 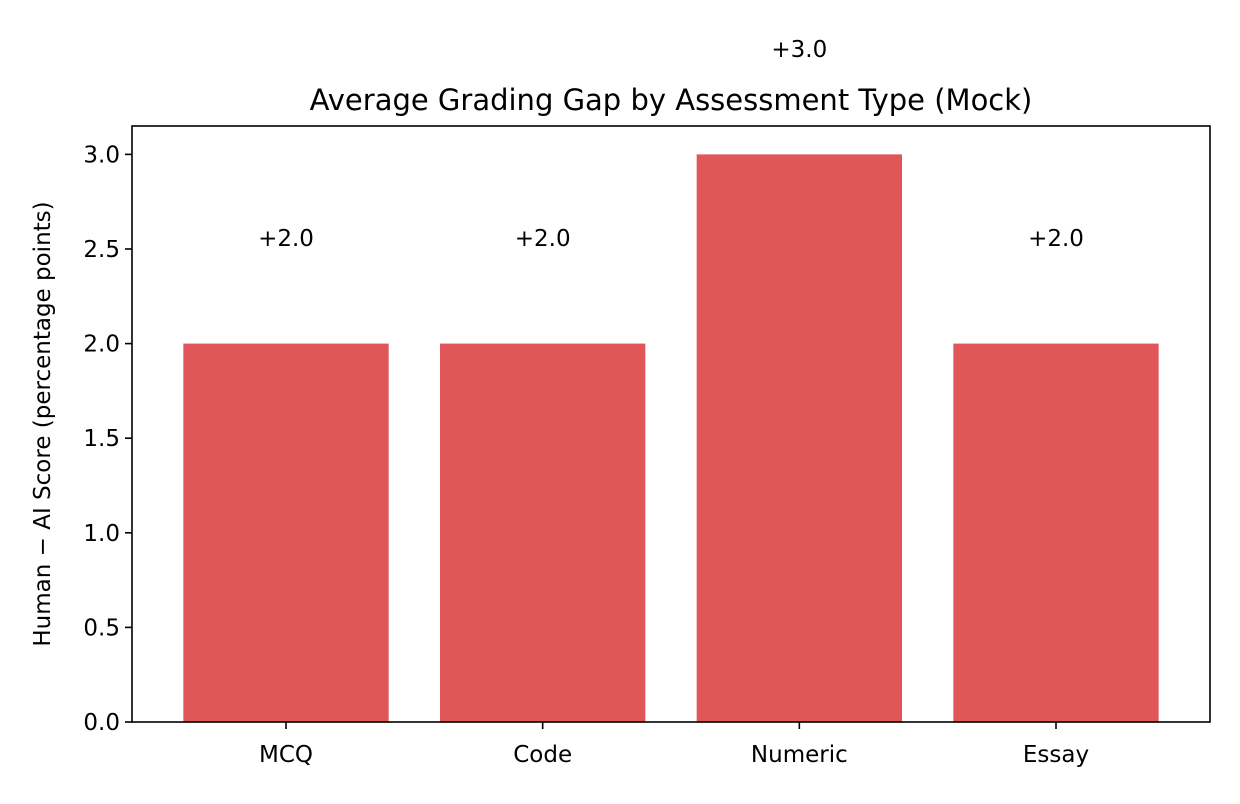 What do you see at coordinates (286, 532) in the screenshot?
I see `bar-mcq` at bounding box center [286, 532].